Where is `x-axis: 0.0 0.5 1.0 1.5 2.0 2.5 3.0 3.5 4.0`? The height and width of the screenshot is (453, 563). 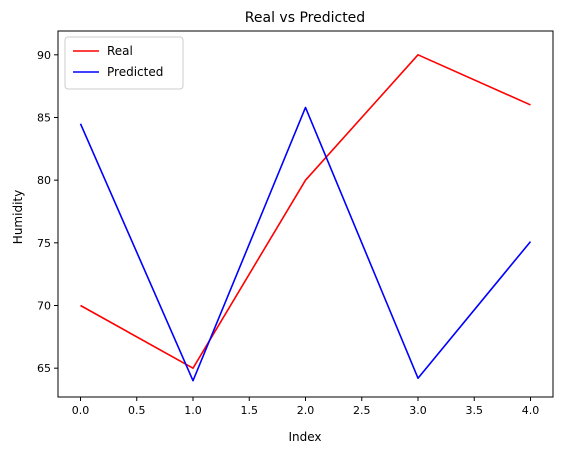 x-axis: 0.0 0.5 1.0 1.5 2.0 2.5 3.0 3.5 4.0 is located at coordinates (306, 407).